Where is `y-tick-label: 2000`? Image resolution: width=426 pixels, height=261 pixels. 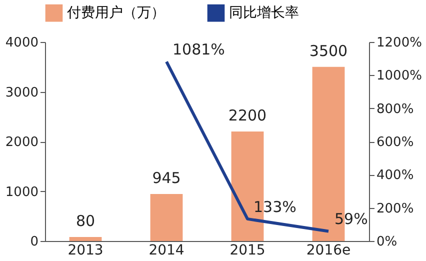
y-tick-label: 2000 is located at coordinates (21, 142).